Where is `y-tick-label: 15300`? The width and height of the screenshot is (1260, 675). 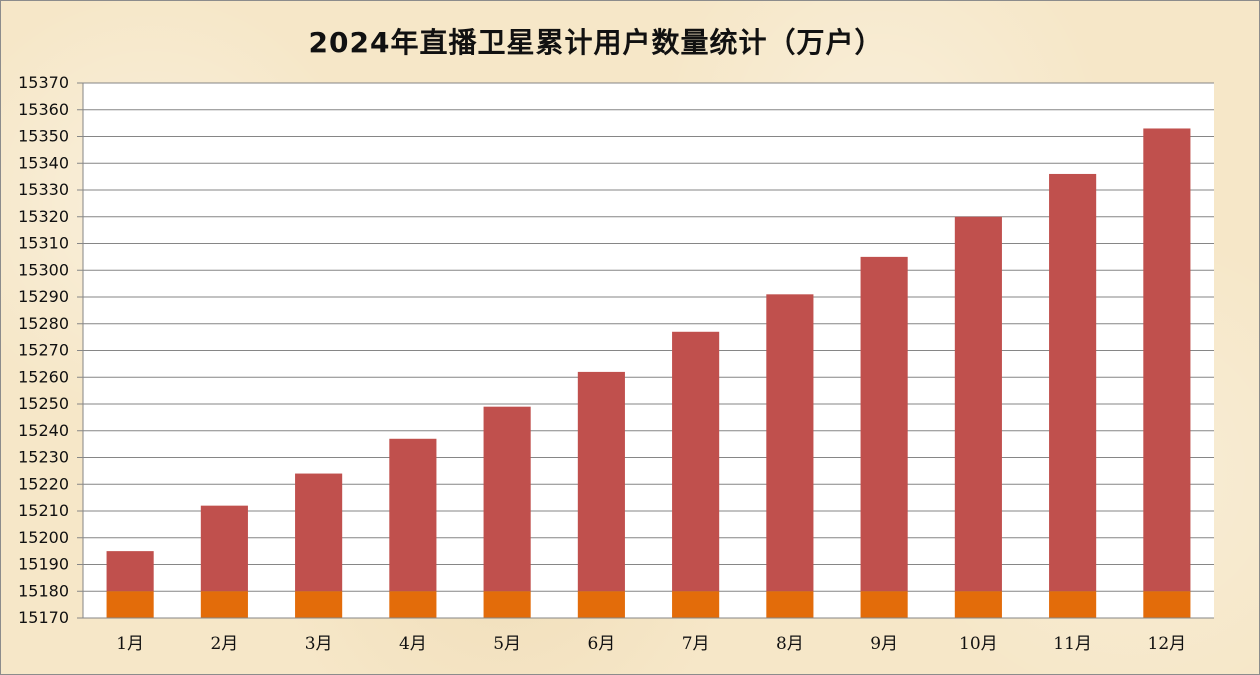
y-tick-label: 15300 is located at coordinates (43, 269).